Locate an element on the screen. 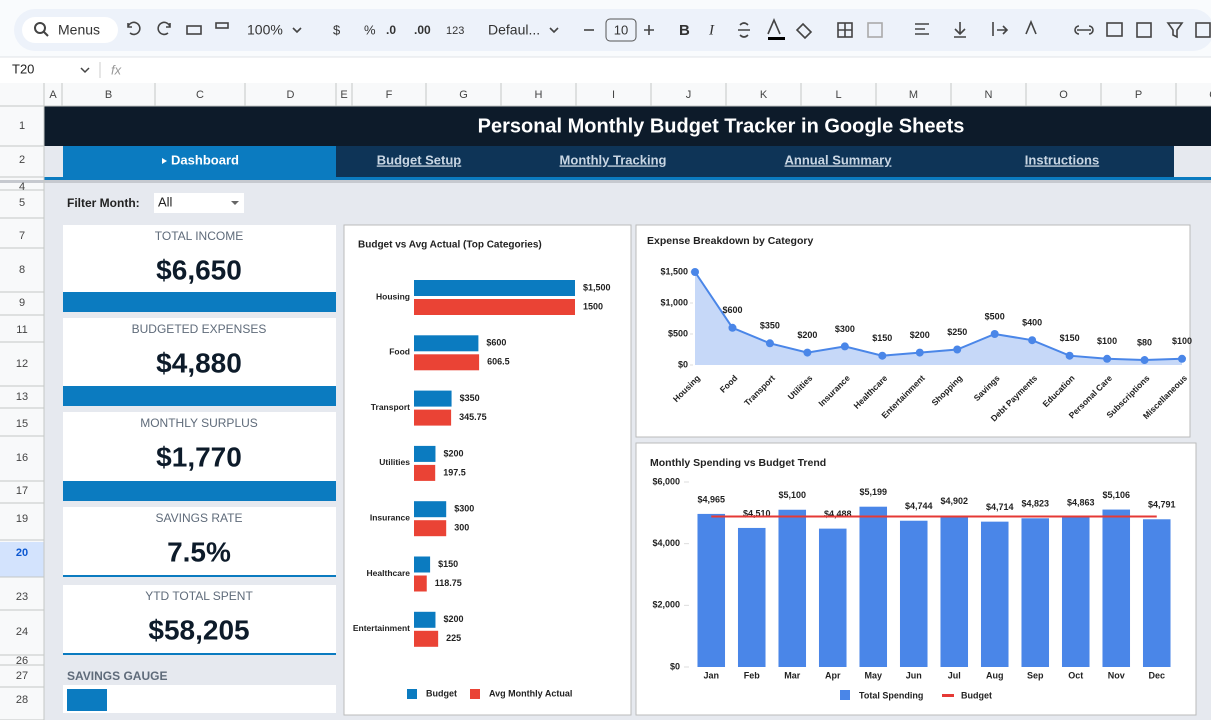  row-header: 5 is located at coordinates (22, 203).